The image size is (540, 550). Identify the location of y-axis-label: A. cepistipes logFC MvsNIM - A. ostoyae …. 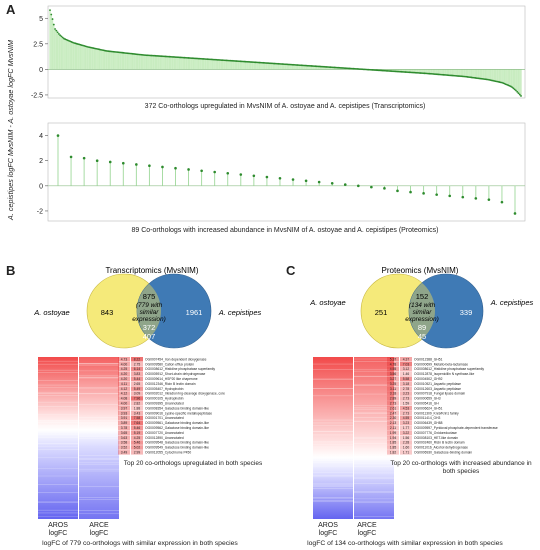
(10, 130).